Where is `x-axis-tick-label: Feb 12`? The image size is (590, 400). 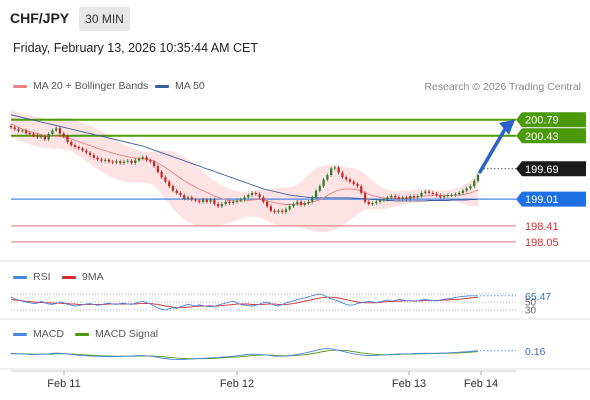
x-axis-tick-label: Feb 12 is located at coordinates (237, 384).